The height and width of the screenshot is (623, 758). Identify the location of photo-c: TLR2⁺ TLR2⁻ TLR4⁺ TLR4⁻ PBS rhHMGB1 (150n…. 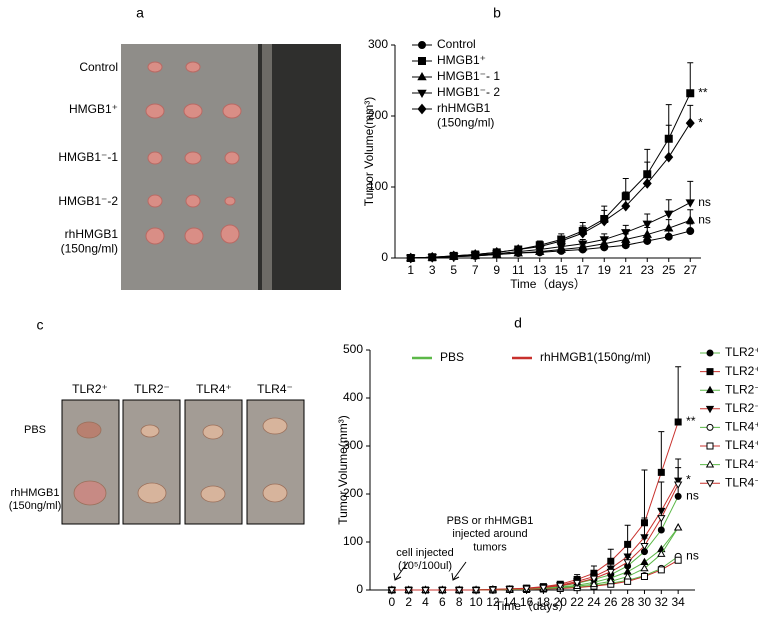
(157, 453).